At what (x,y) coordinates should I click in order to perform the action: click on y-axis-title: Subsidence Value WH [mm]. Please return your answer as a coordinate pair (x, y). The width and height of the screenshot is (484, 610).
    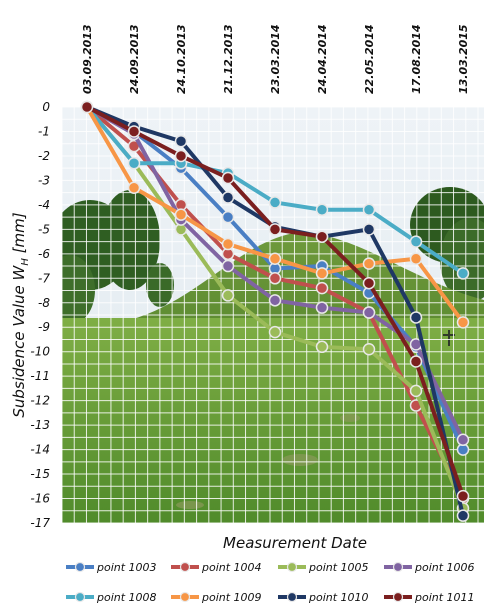
    Looking at the image, I should click on (20, 314).